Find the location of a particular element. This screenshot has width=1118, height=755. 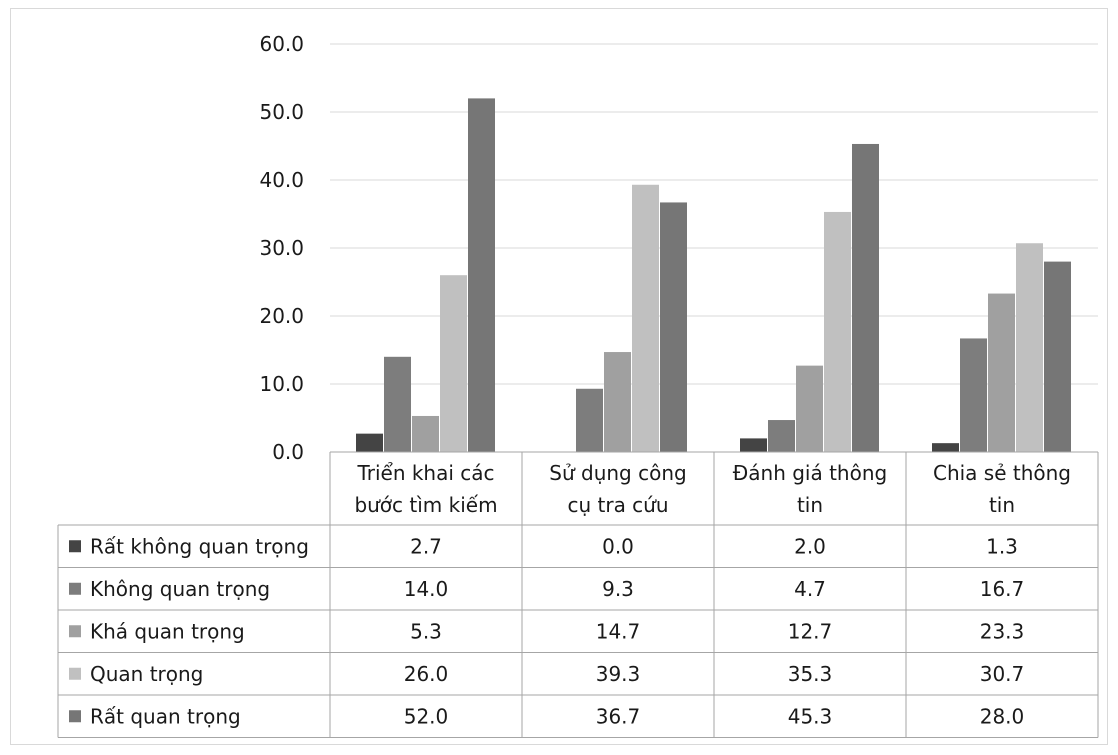

data-table-cell: 14.7 is located at coordinates (618, 631).